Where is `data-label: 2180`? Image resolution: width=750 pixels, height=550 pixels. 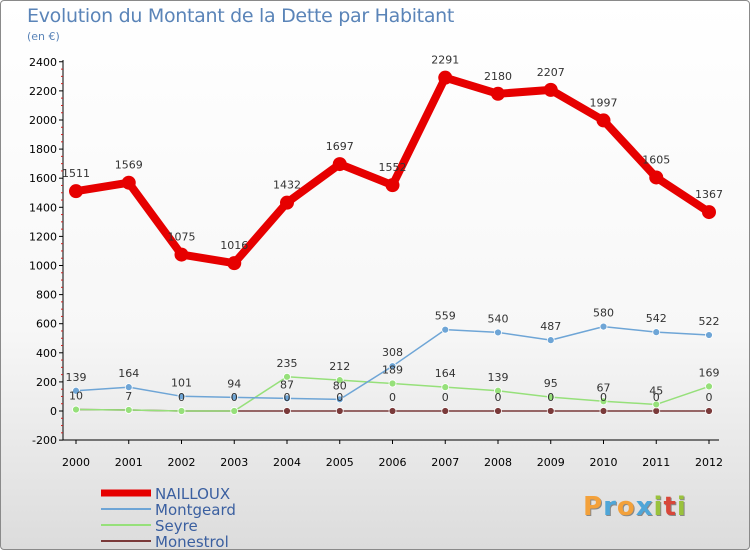
data-label: 2180 is located at coordinates (498, 76).